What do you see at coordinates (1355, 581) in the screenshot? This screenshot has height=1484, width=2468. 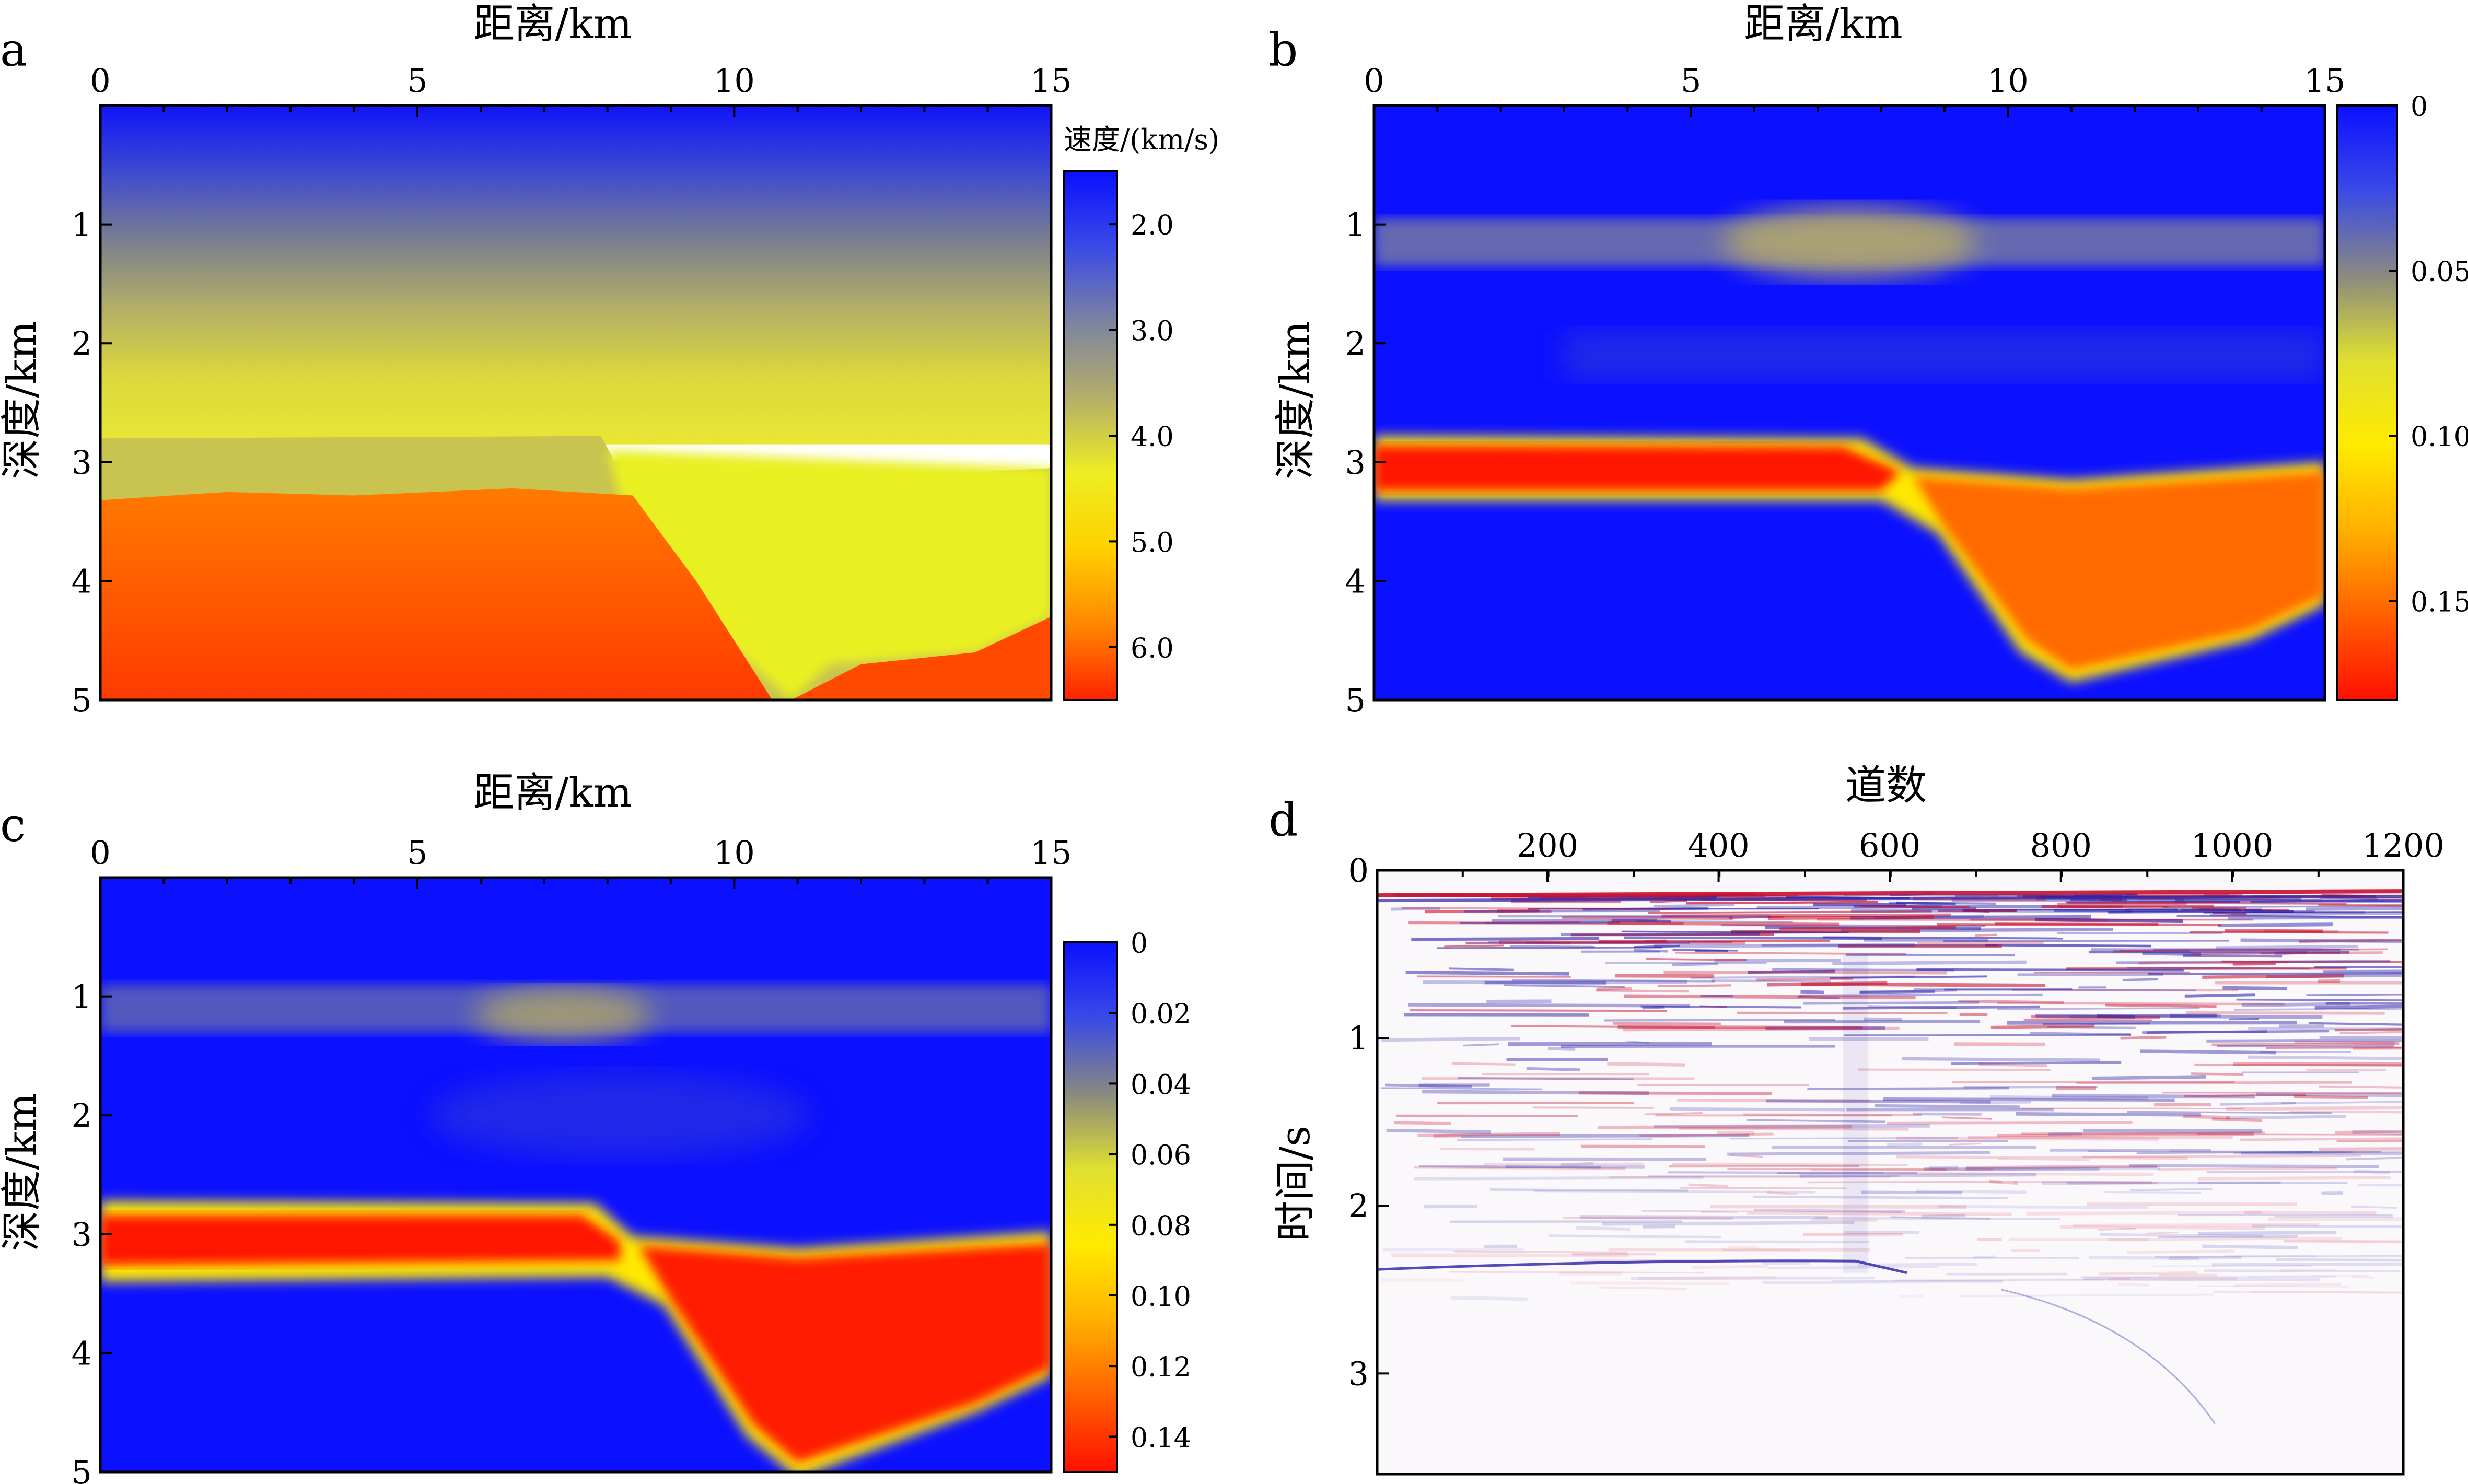 I see `y-tick-label-b: 4` at bounding box center [1355, 581].